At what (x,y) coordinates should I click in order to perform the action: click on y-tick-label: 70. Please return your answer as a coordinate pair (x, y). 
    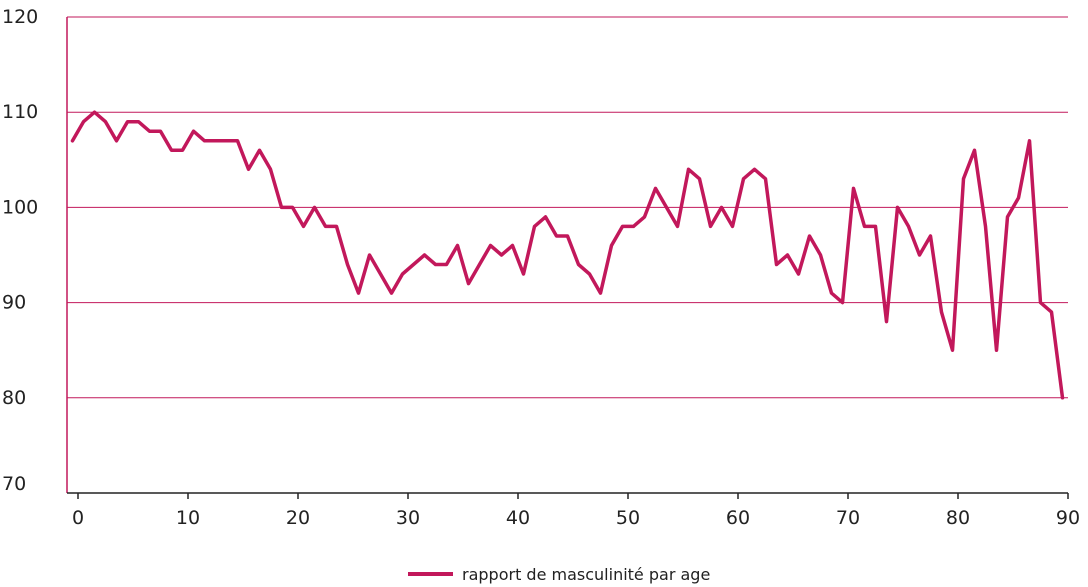
    Looking at the image, I should click on (14, 484).